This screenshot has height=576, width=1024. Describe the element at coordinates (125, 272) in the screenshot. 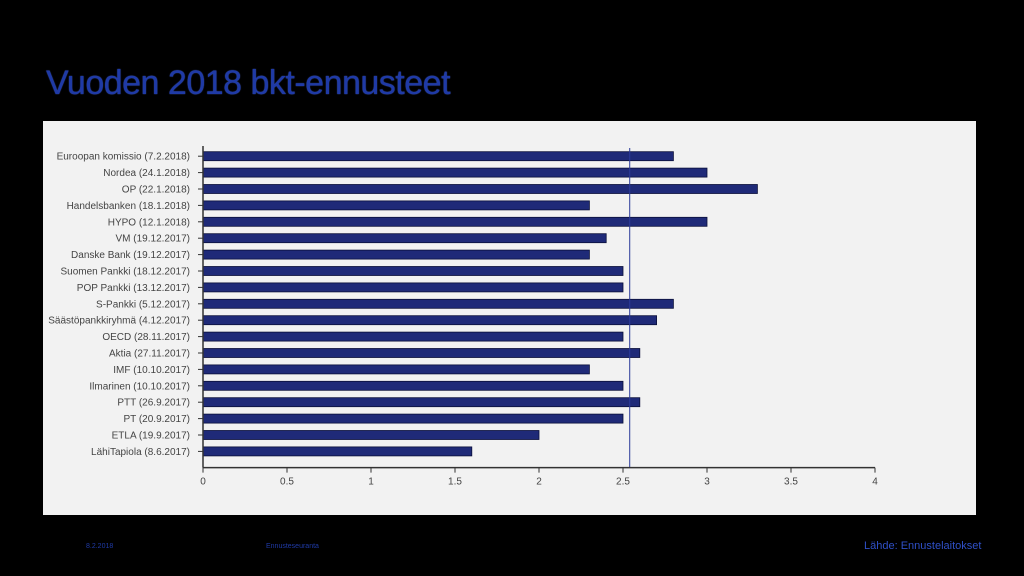

I see `category-label: Suomen Pankki (18.12.2017)` at that location.